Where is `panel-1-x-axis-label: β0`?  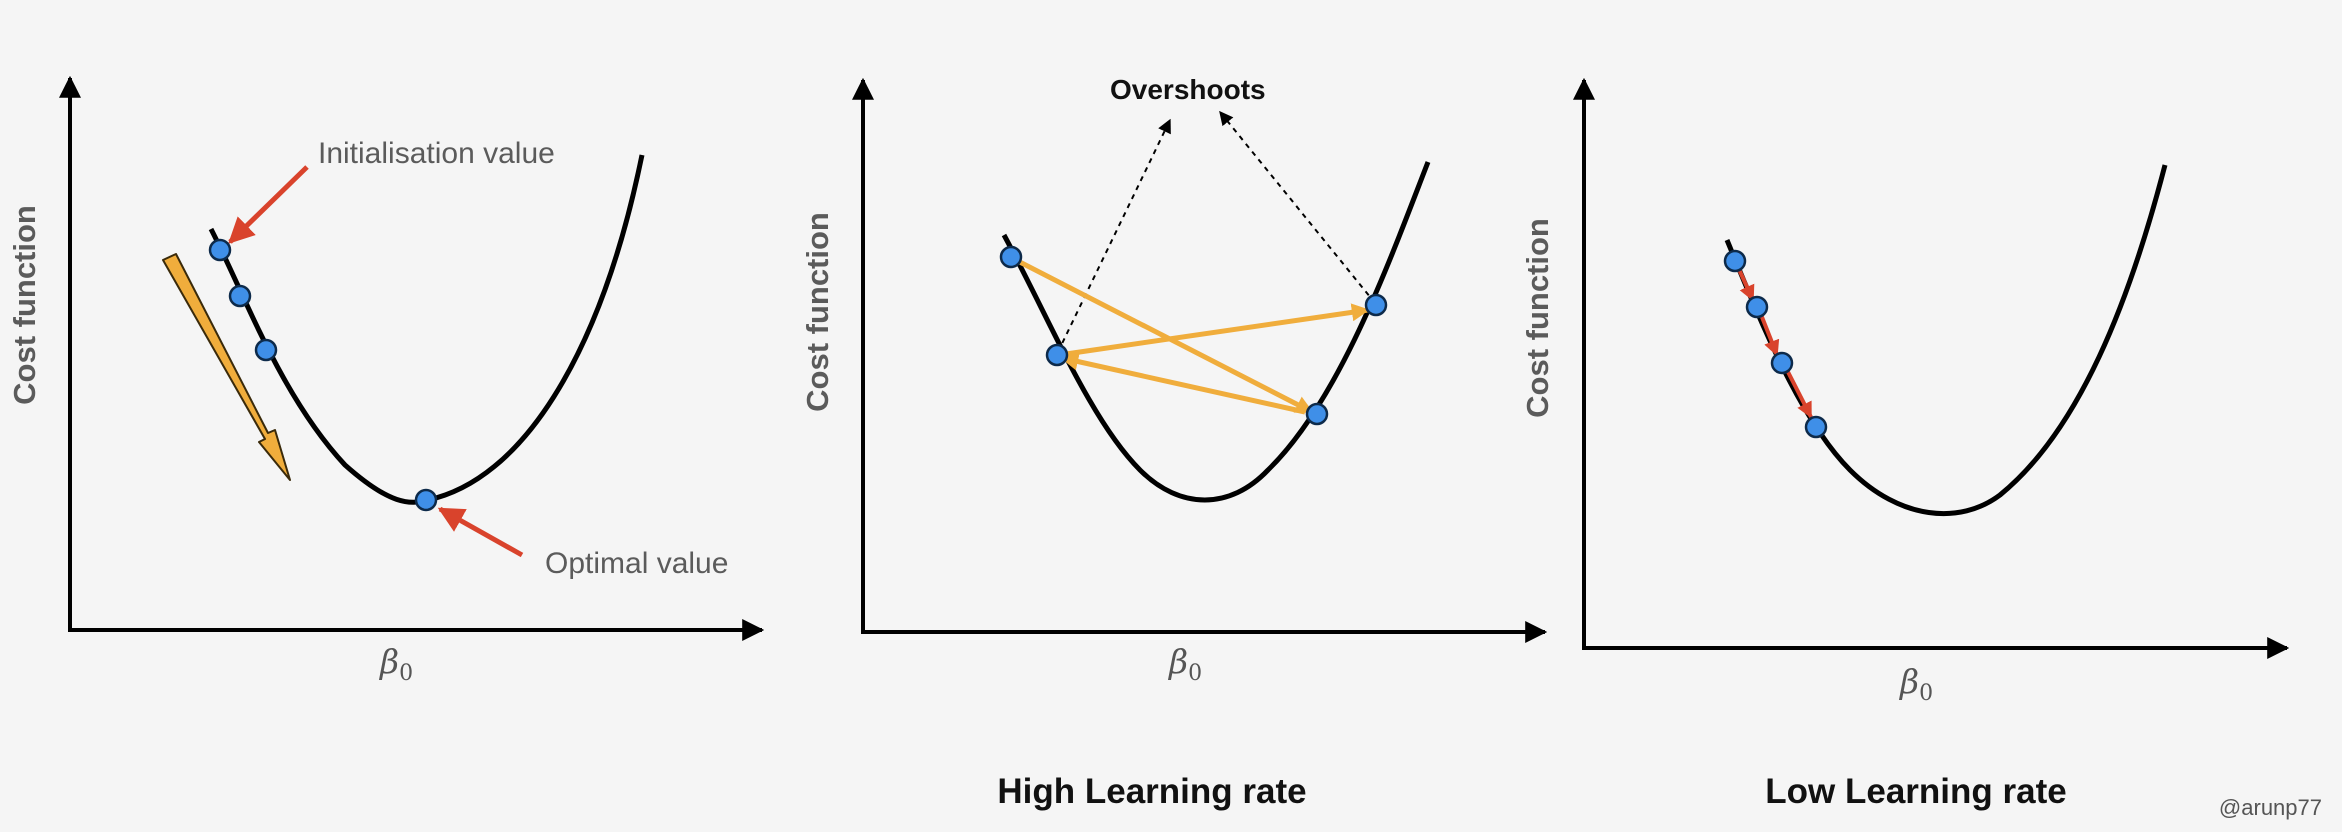 panel-1-x-axis-label: β0 is located at coordinates (395, 664).